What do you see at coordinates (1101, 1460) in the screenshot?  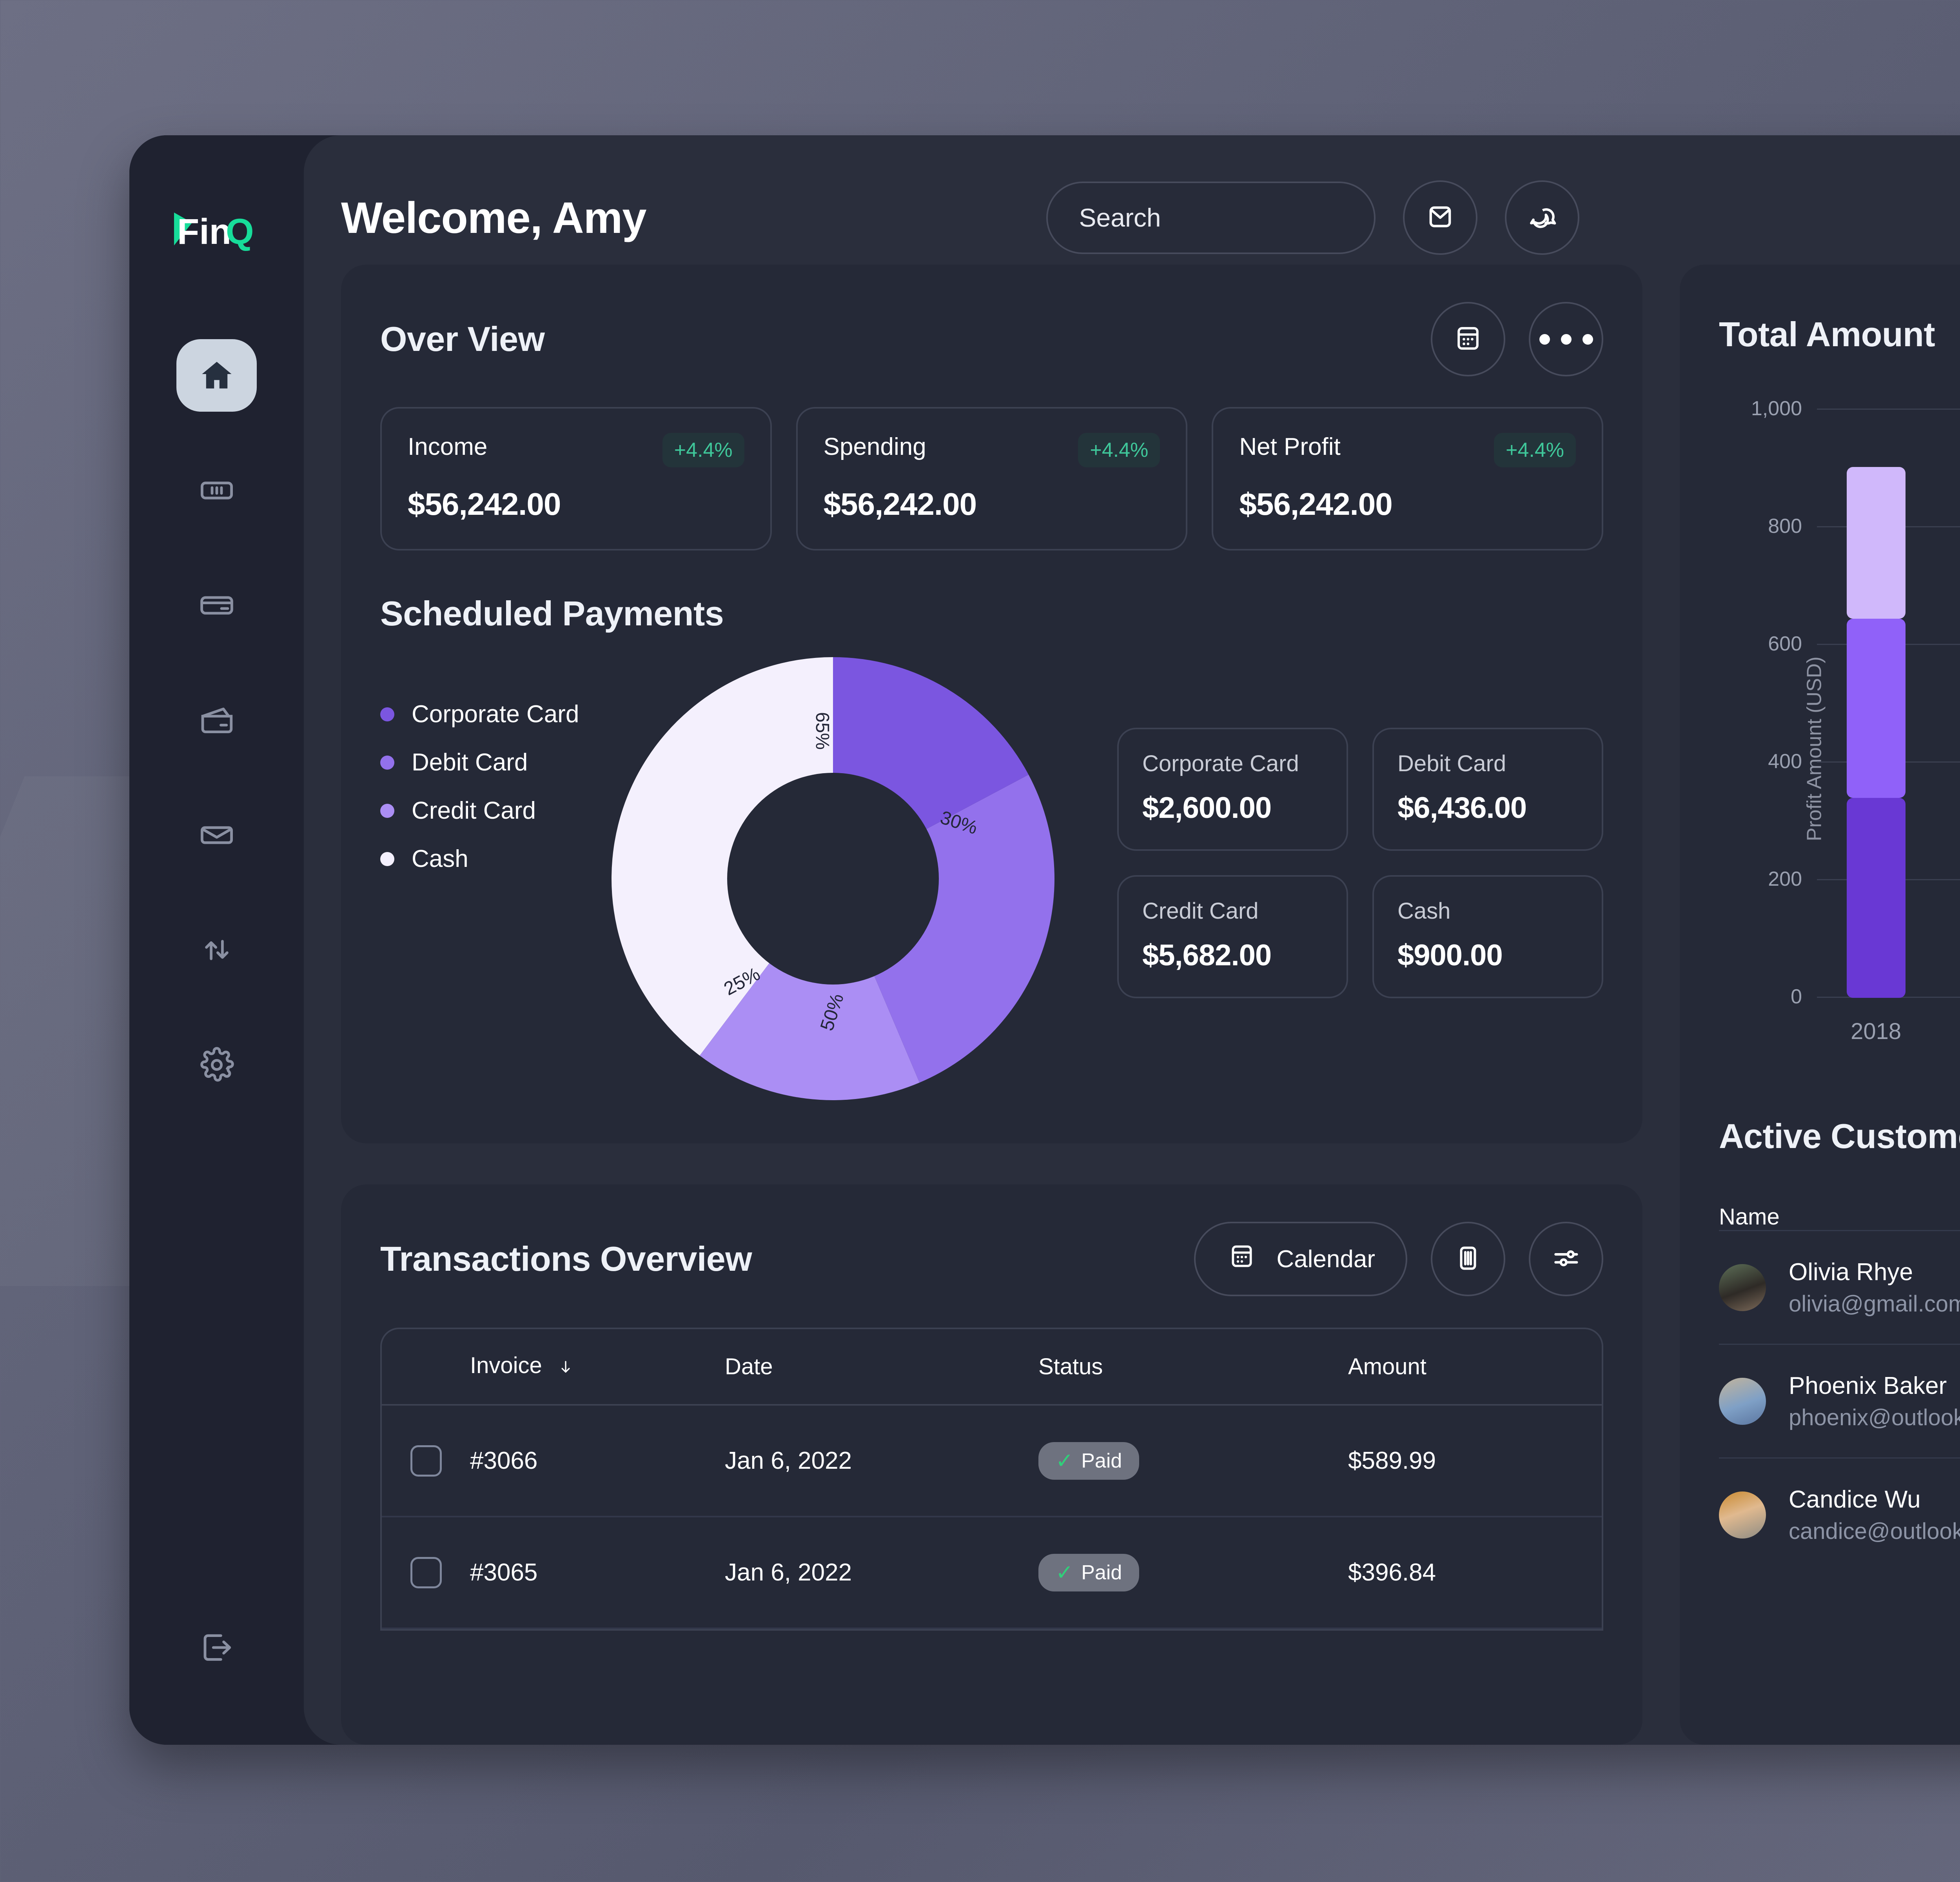 I see `status-label: Paid` at bounding box center [1101, 1460].